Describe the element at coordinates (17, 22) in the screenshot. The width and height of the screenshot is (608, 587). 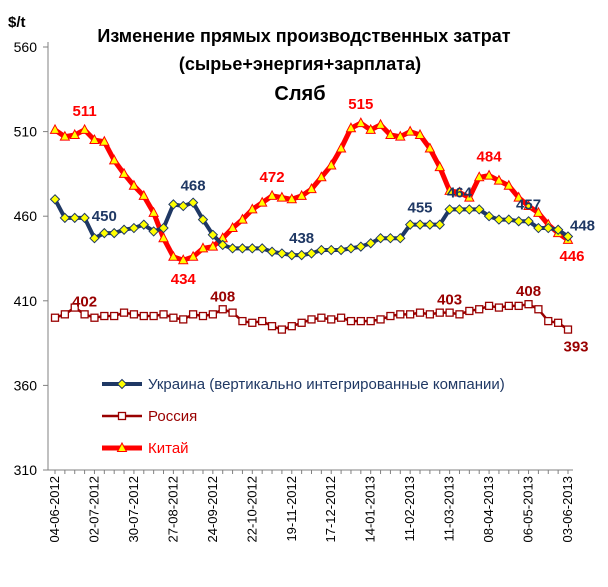
I see `y-axis-unit: $/t` at that location.